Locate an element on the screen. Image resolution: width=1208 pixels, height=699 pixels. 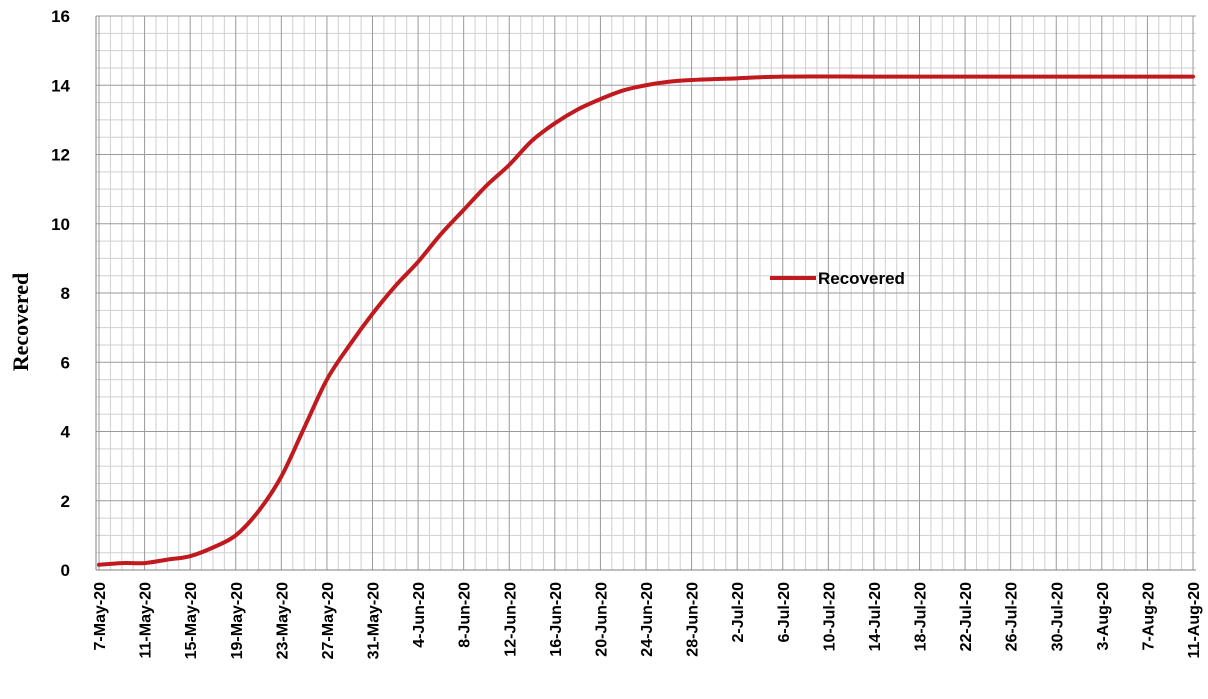
x-tick-label: 4-Jun-20 is located at coordinates (419, 615).